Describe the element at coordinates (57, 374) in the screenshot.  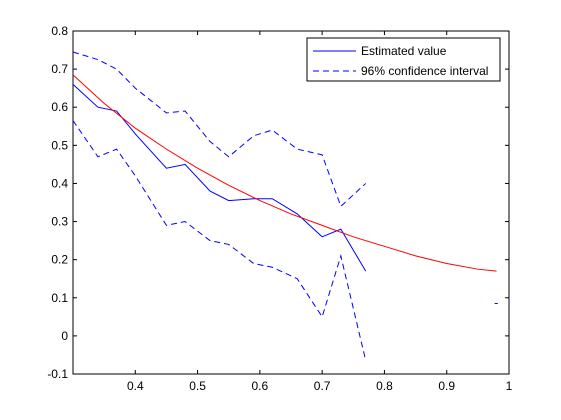
I see `y-tick-label: -0.1` at that location.